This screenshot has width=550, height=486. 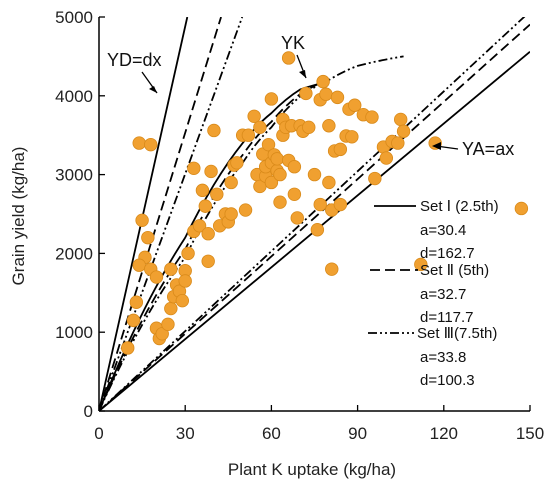 What do you see at coordinates (153, 89) in the screenshot?
I see `annotation-yd-arrowhead` at bounding box center [153, 89].